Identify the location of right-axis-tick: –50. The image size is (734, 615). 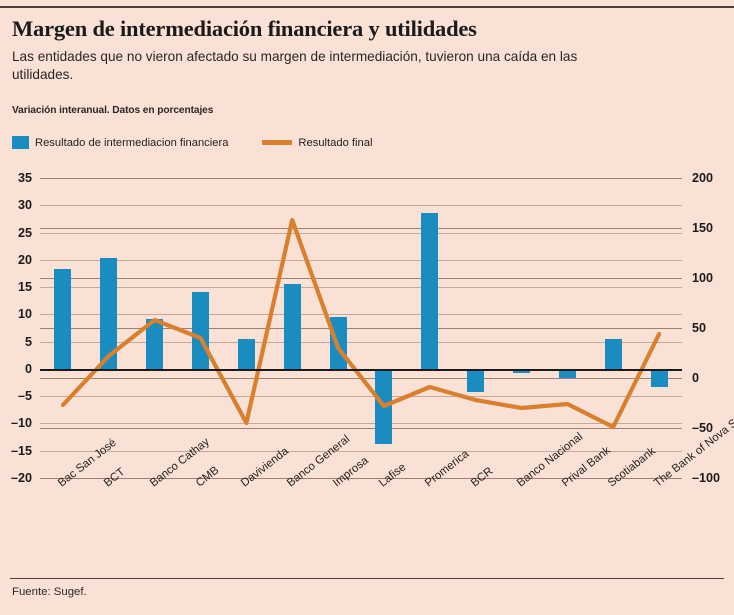
(703, 428).